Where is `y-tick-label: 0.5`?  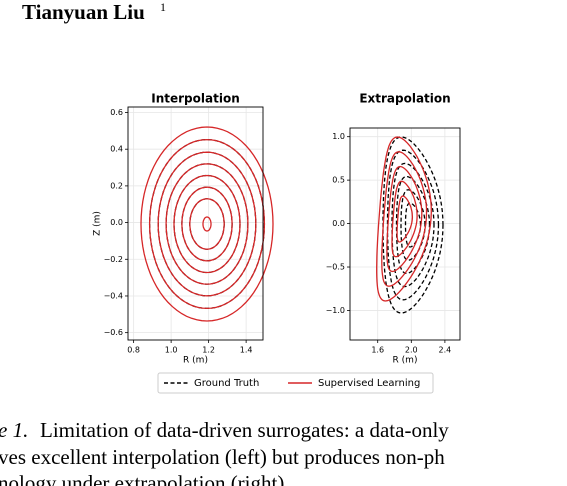 y-tick-label: 0.5 is located at coordinates (338, 180).